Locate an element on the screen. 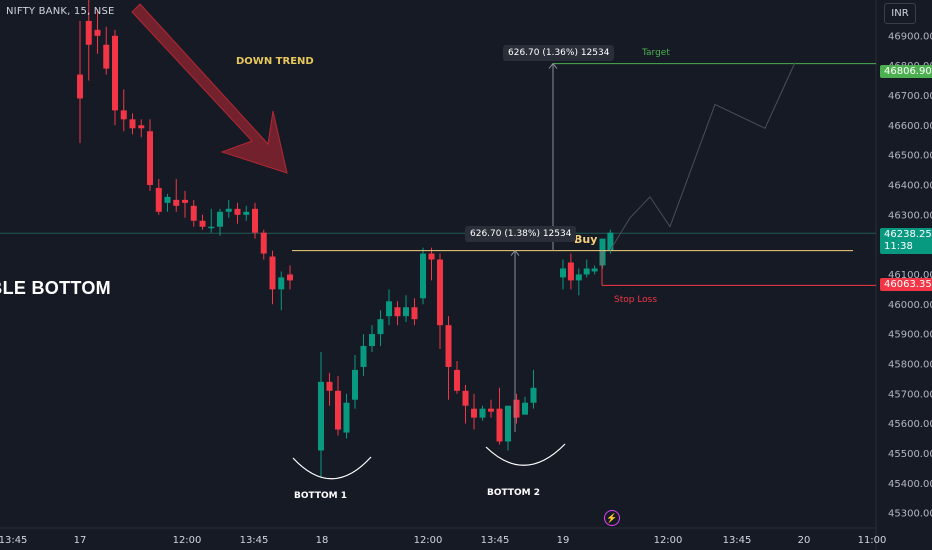 The height and width of the screenshot is (550, 932). current-price-tag: 46238.25 11:38 is located at coordinates (906, 241).